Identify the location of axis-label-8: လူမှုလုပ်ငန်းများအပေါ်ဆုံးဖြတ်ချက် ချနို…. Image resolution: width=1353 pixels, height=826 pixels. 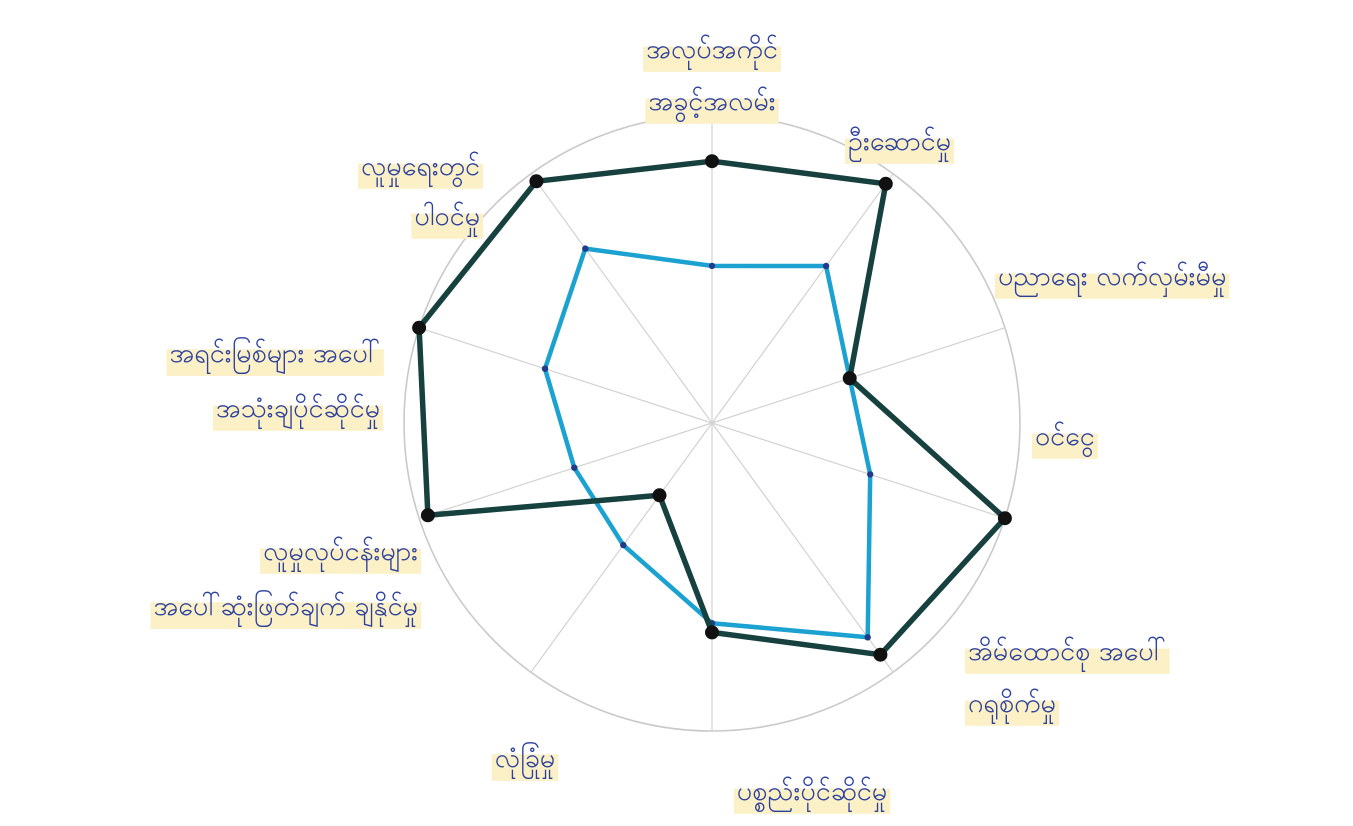
(285, 582).